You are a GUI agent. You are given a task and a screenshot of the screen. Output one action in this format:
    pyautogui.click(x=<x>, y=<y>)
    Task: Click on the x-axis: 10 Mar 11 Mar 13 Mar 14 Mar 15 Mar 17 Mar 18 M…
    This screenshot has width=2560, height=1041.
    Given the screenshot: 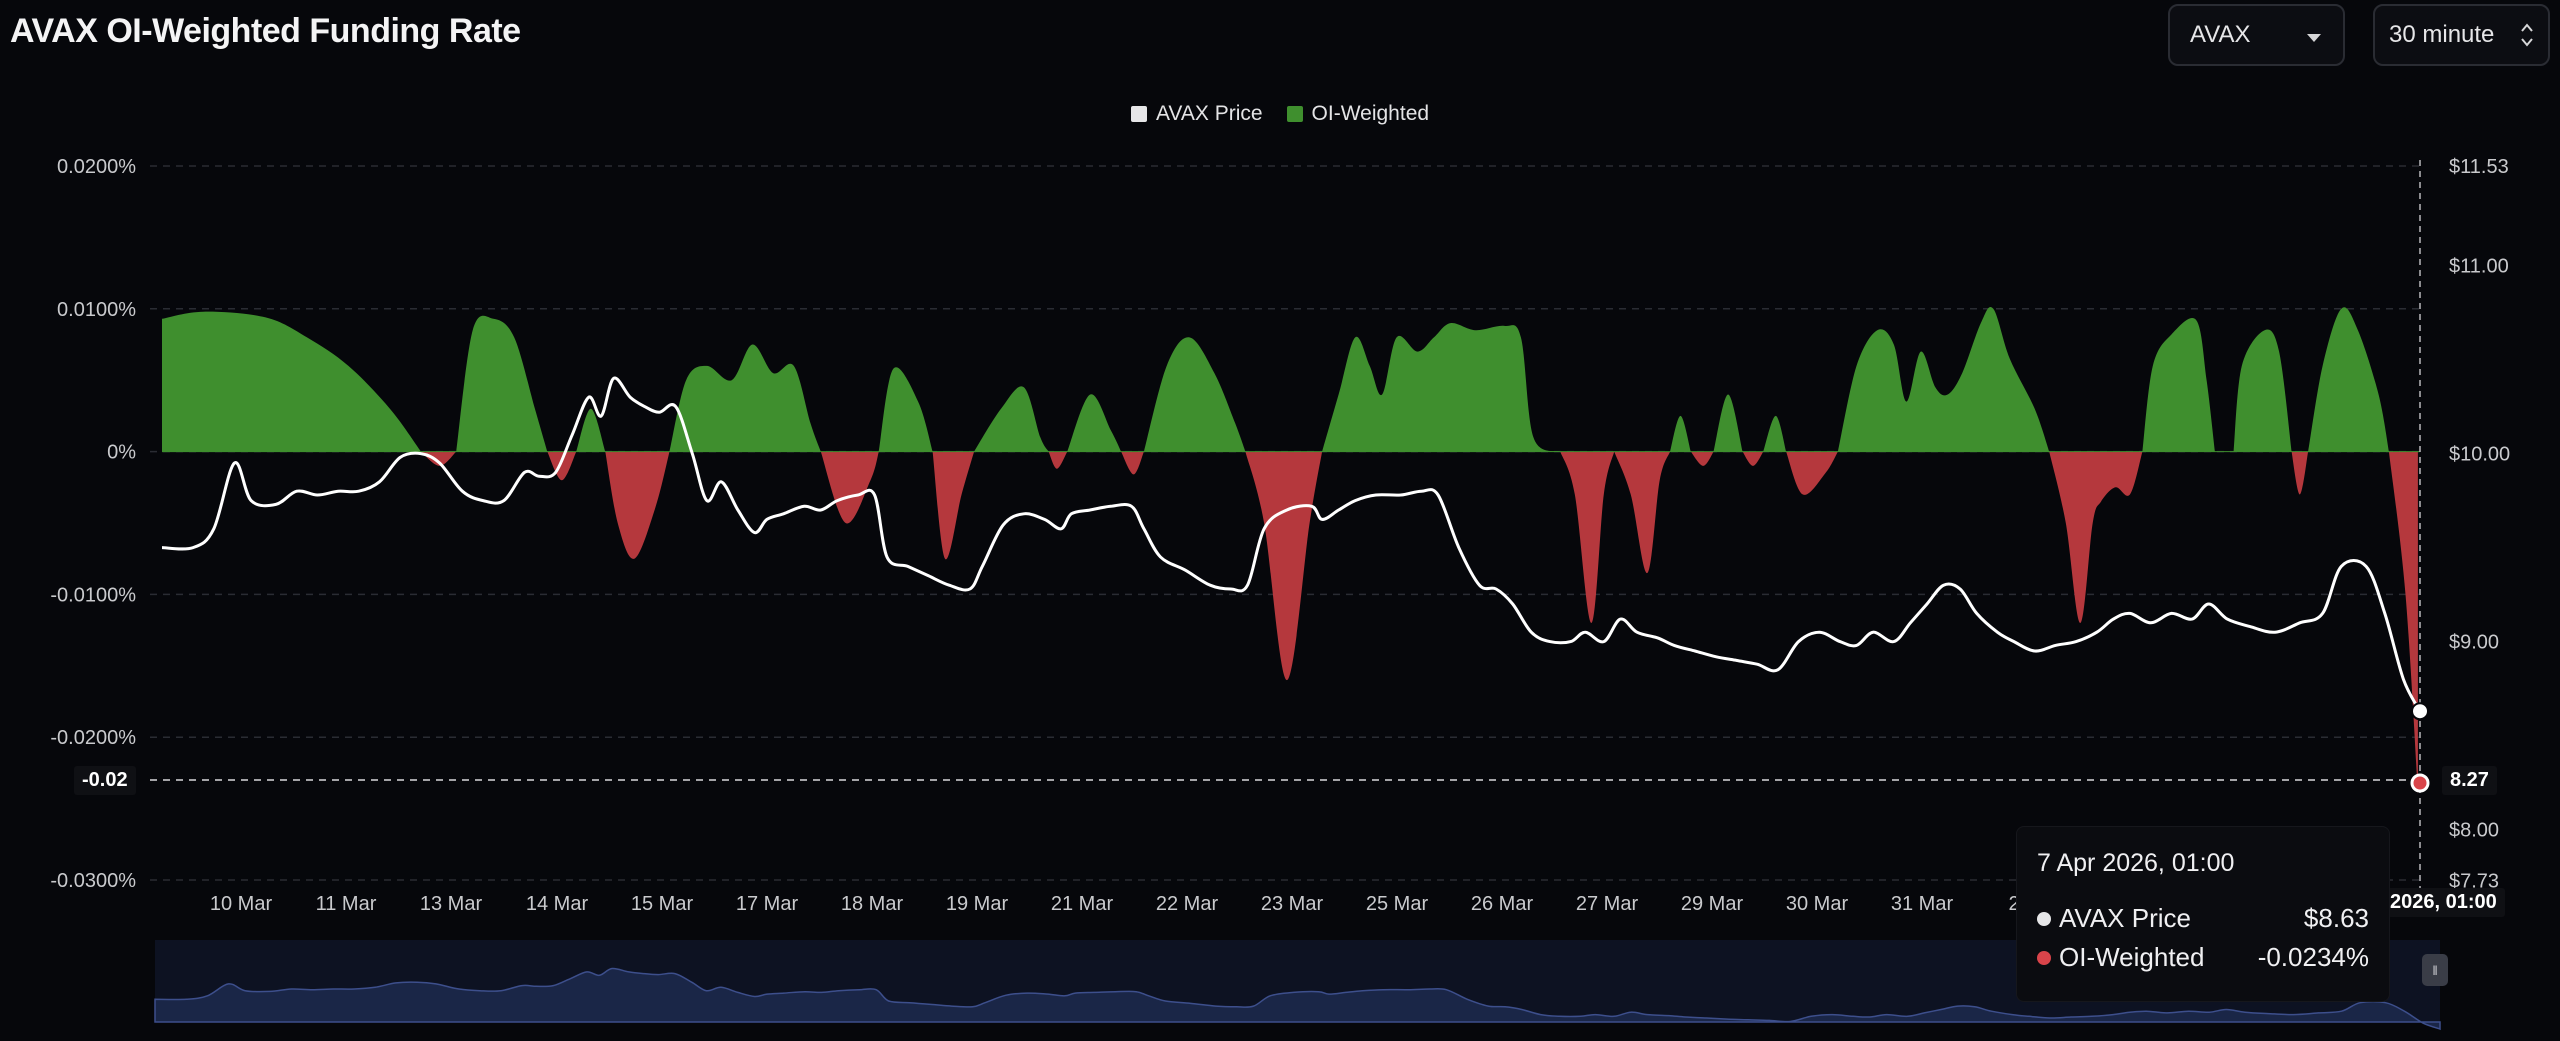 What is the action you would take?
    pyautogui.click(x=1115, y=904)
    